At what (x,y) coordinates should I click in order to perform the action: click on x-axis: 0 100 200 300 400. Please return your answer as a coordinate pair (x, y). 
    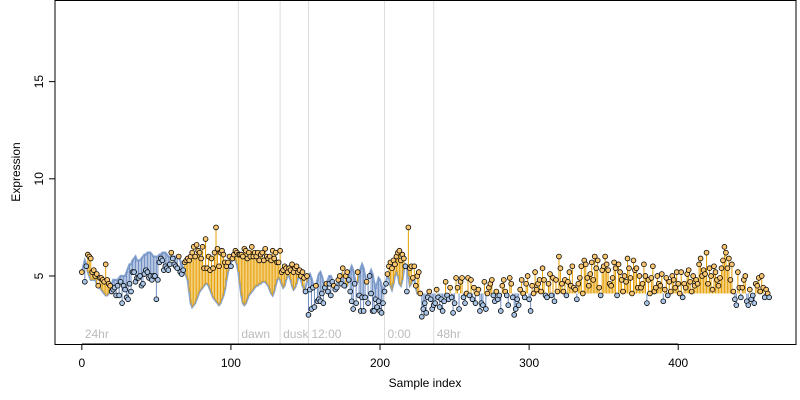
    Looking at the image, I should click on (383, 356).